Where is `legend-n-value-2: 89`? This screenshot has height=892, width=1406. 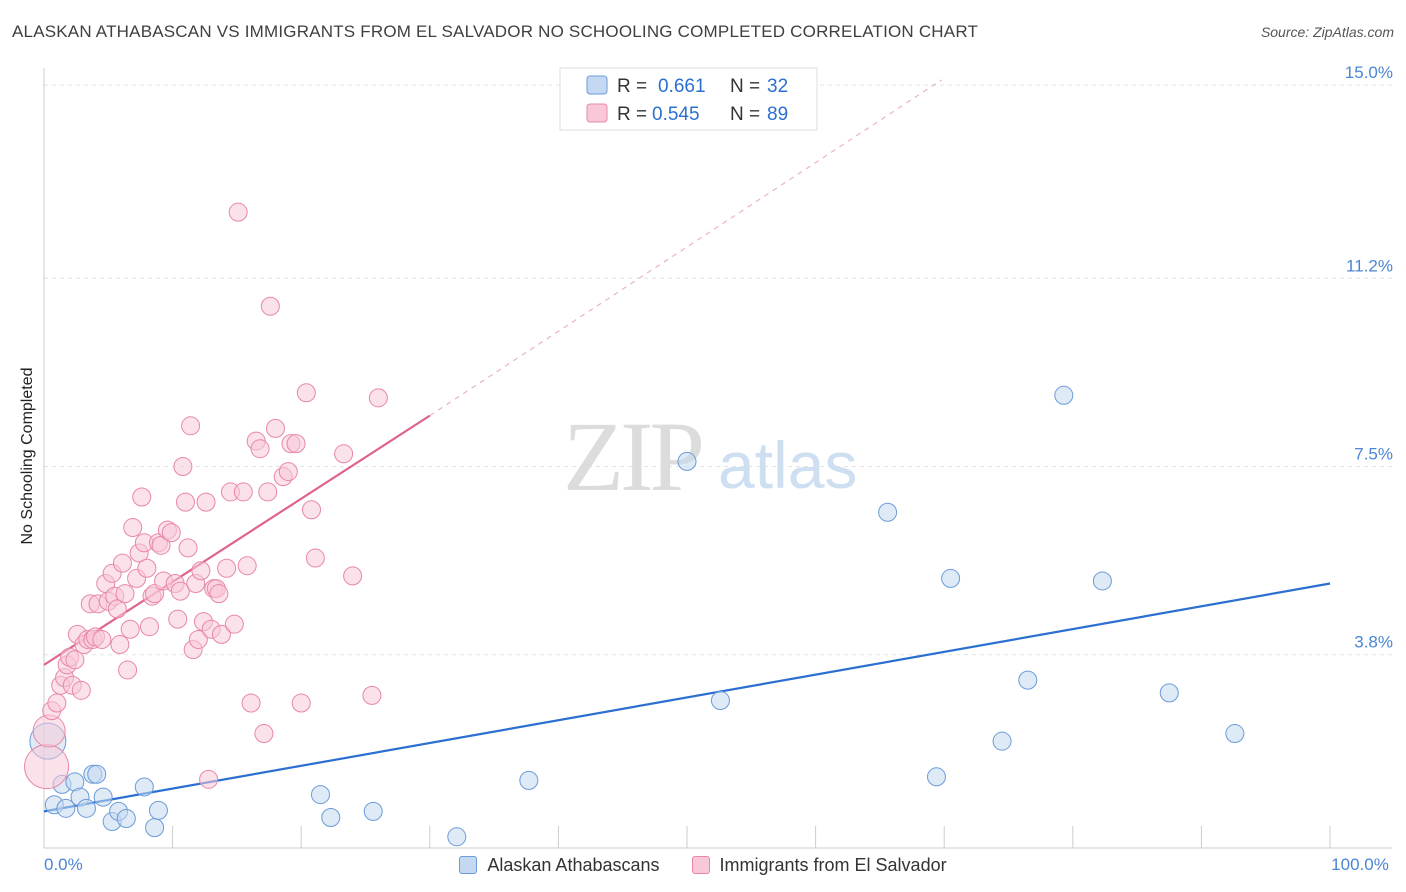 legend-n-value-2: 89 is located at coordinates (777, 114).